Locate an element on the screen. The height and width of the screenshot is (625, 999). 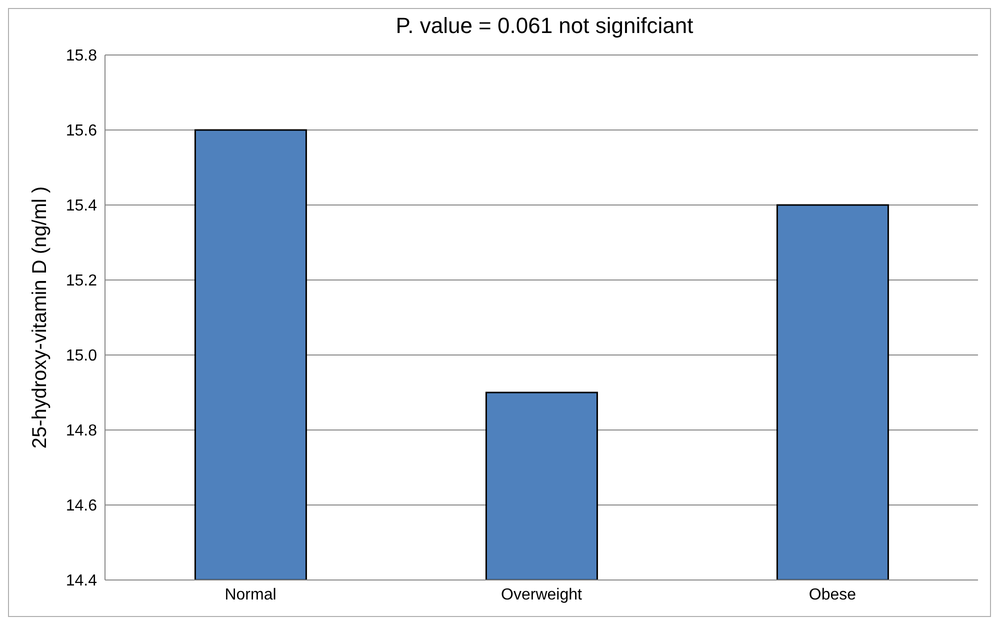
y-tick-label: 15.8 is located at coordinates (82, 56).